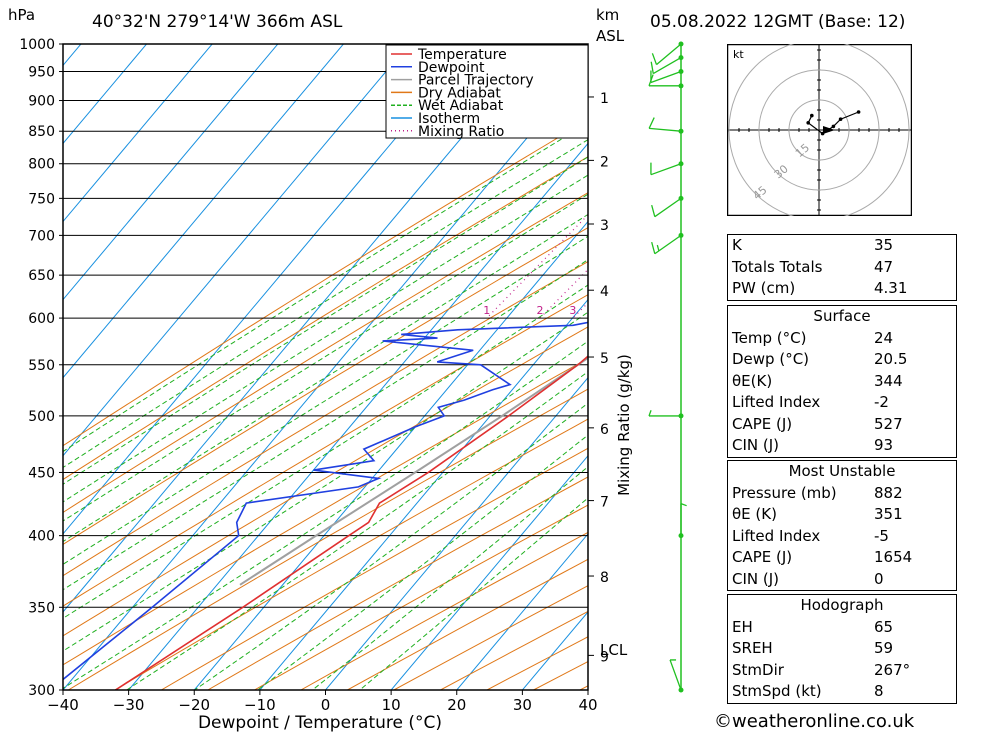 The height and width of the screenshot is (733, 1000). What do you see at coordinates (537, 266) in the screenshot?
I see `mixing-ratio-line` at bounding box center [537, 266].